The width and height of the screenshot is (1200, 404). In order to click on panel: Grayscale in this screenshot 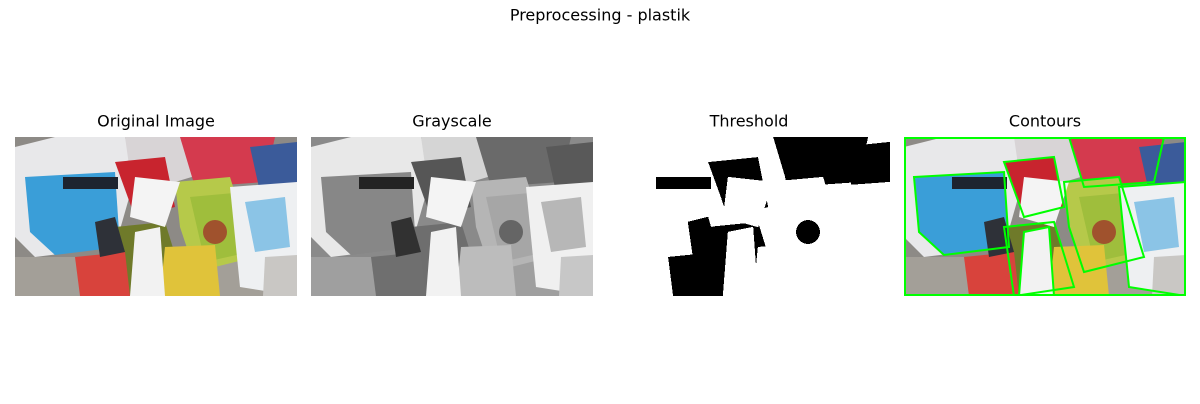, I will do `click(452, 204)`.